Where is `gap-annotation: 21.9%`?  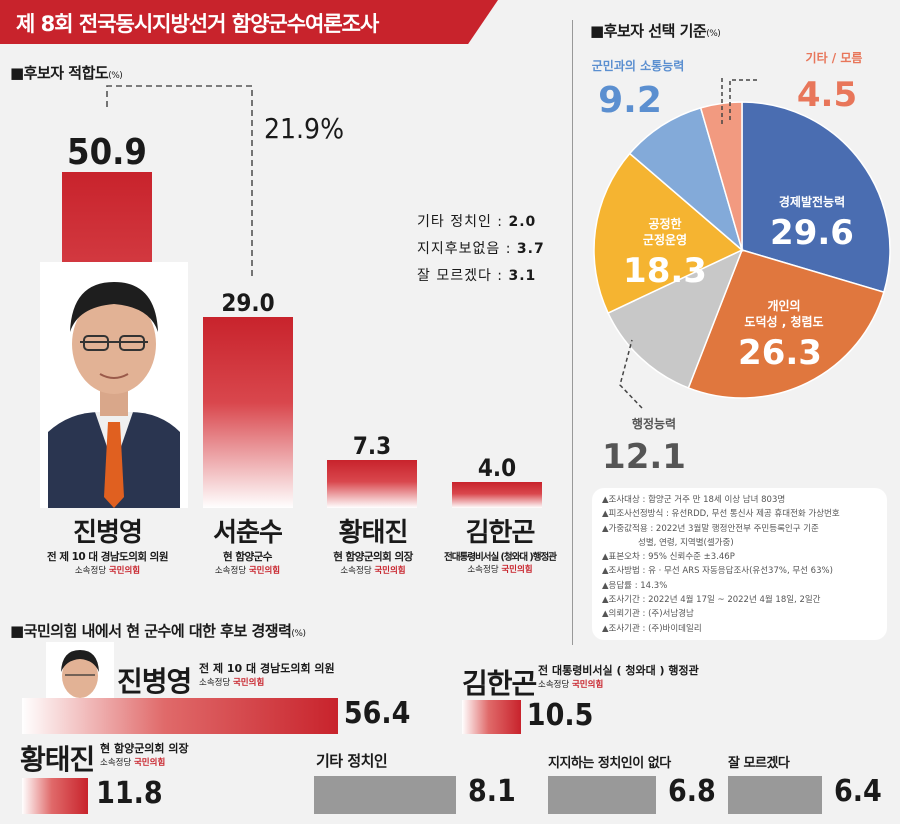
gap-annotation: 21.9% is located at coordinates (304, 128).